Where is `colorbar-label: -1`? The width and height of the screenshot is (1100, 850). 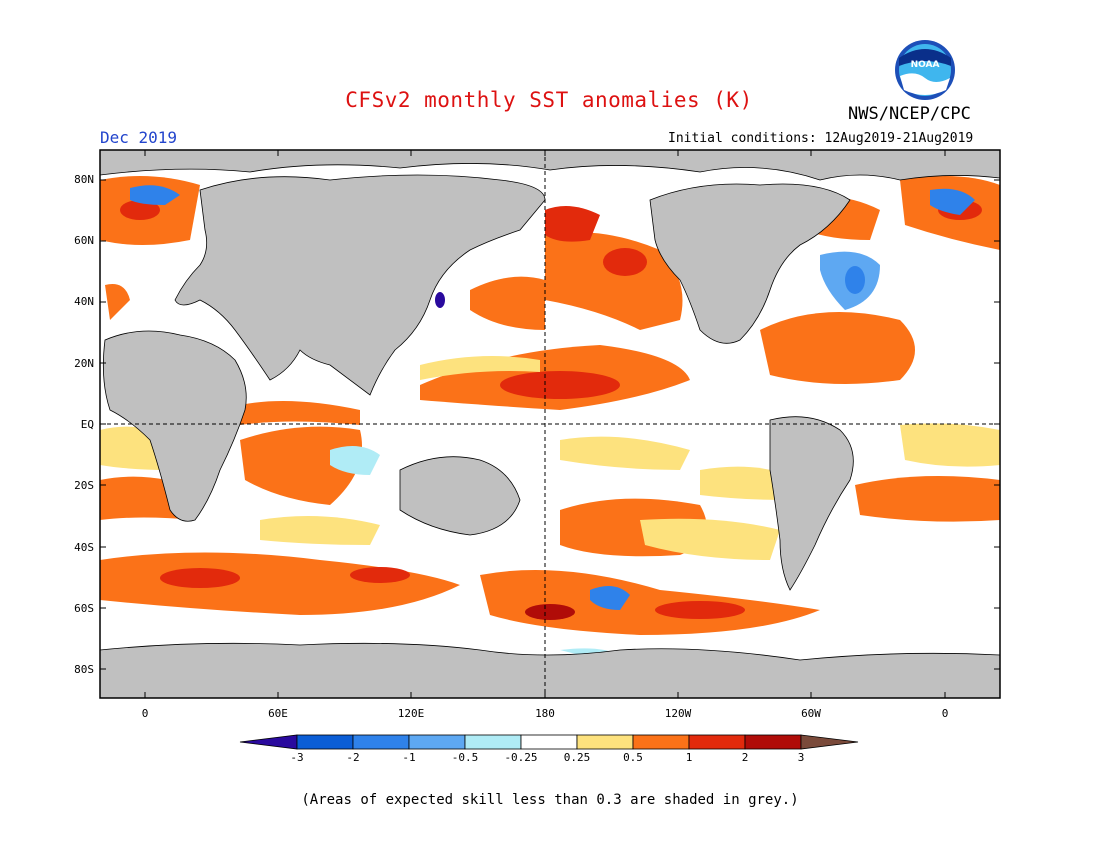
colorbar-label: -1 is located at coordinates (409, 757).